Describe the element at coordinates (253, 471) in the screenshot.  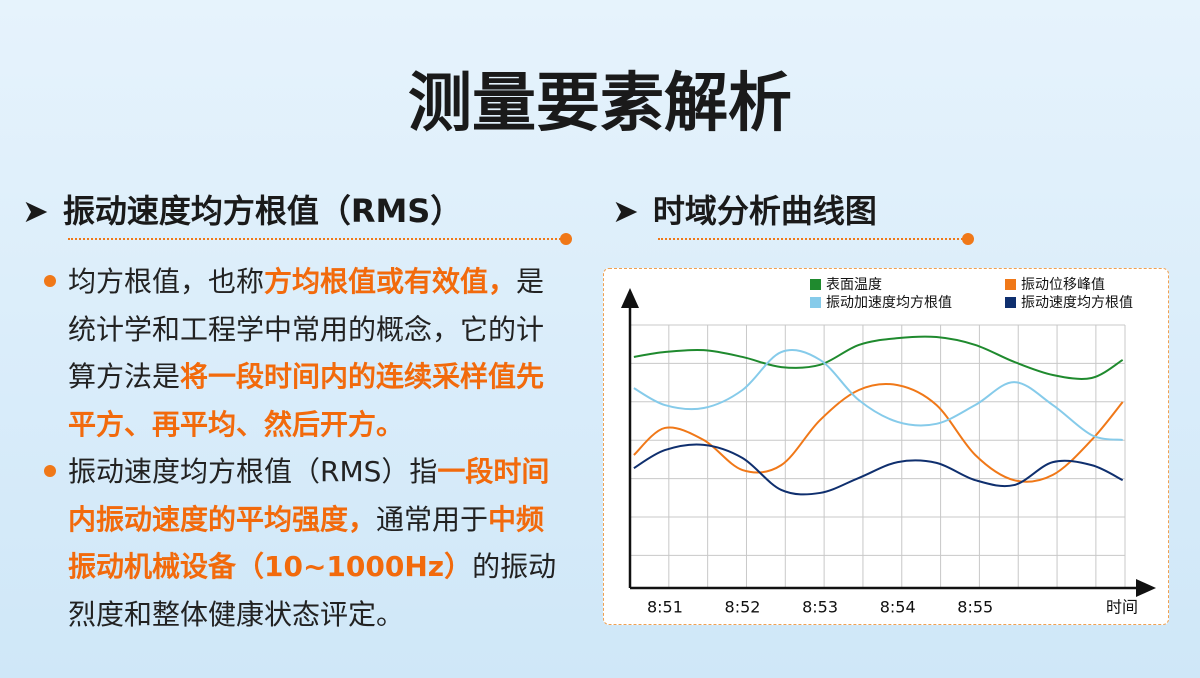
I see `body-text: 振动速度均方根值（RMS）指` at that location.